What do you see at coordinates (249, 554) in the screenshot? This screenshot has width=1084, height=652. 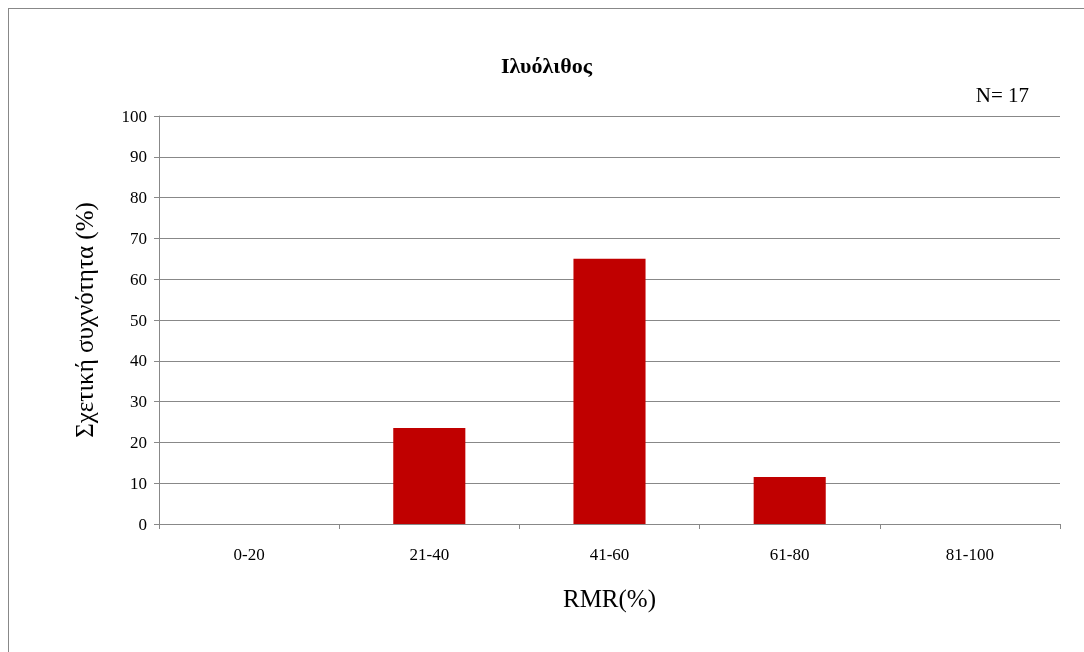 I see `x-tick-label: 0-20` at bounding box center [249, 554].